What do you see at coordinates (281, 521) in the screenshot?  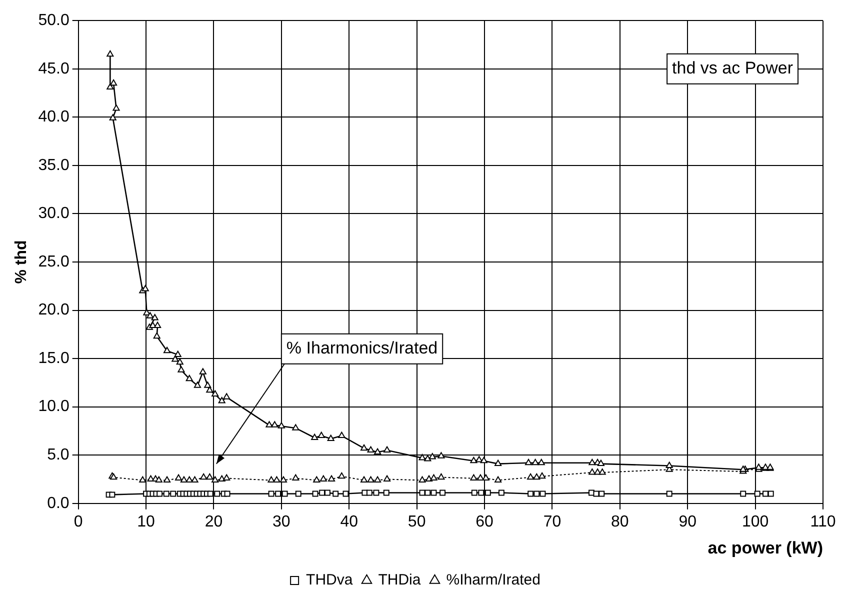 I see `x-tick-label: 30` at bounding box center [281, 521].